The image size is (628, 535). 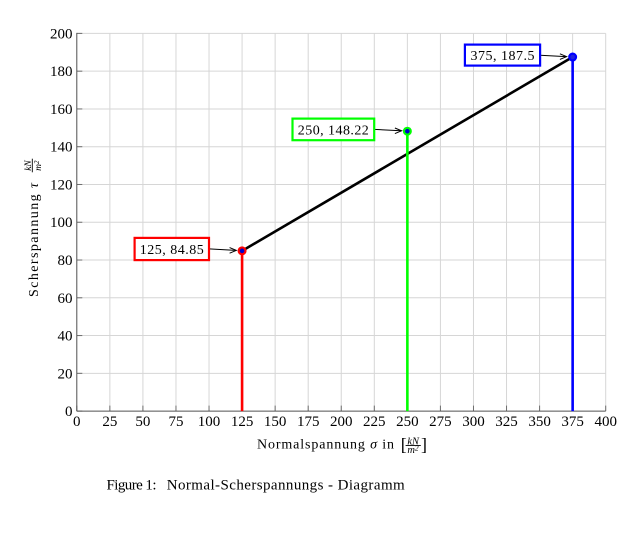 I want to click on svg-text: 125, so click(x=242, y=422).